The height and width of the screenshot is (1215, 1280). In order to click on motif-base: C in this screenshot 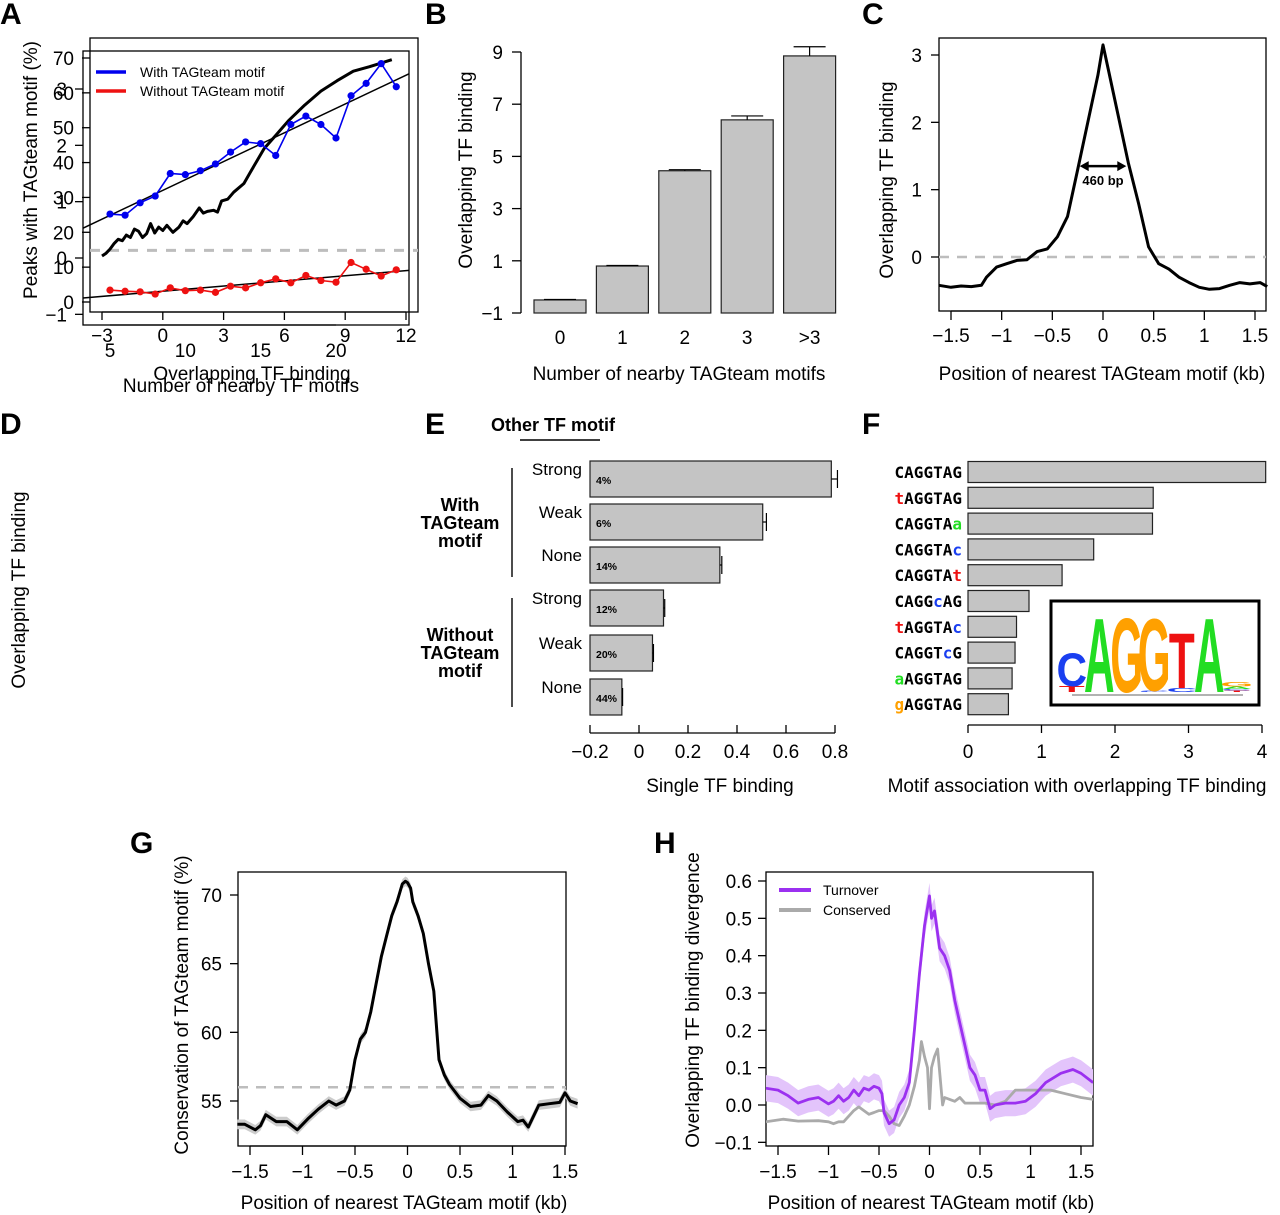, I will do `click(900, 524)`.